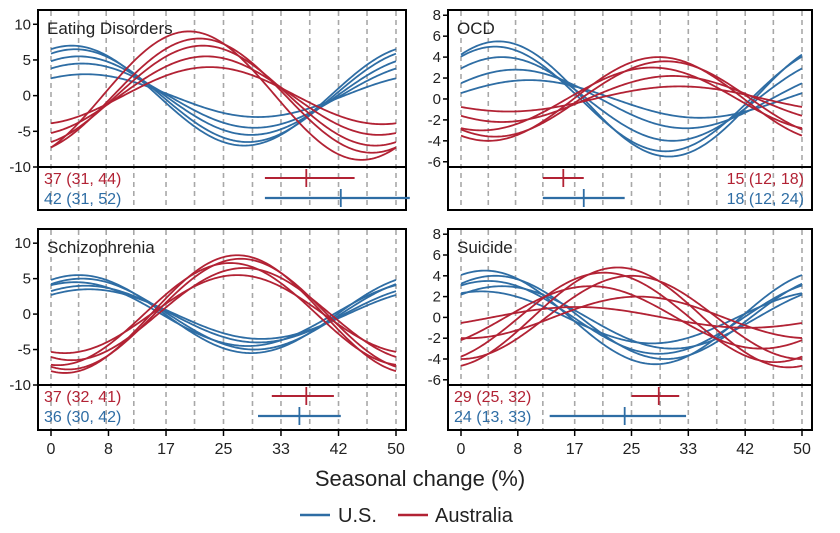  Describe the element at coordinates (110, 28) in the screenshot. I see `panel-title: Eating Disorders` at that location.